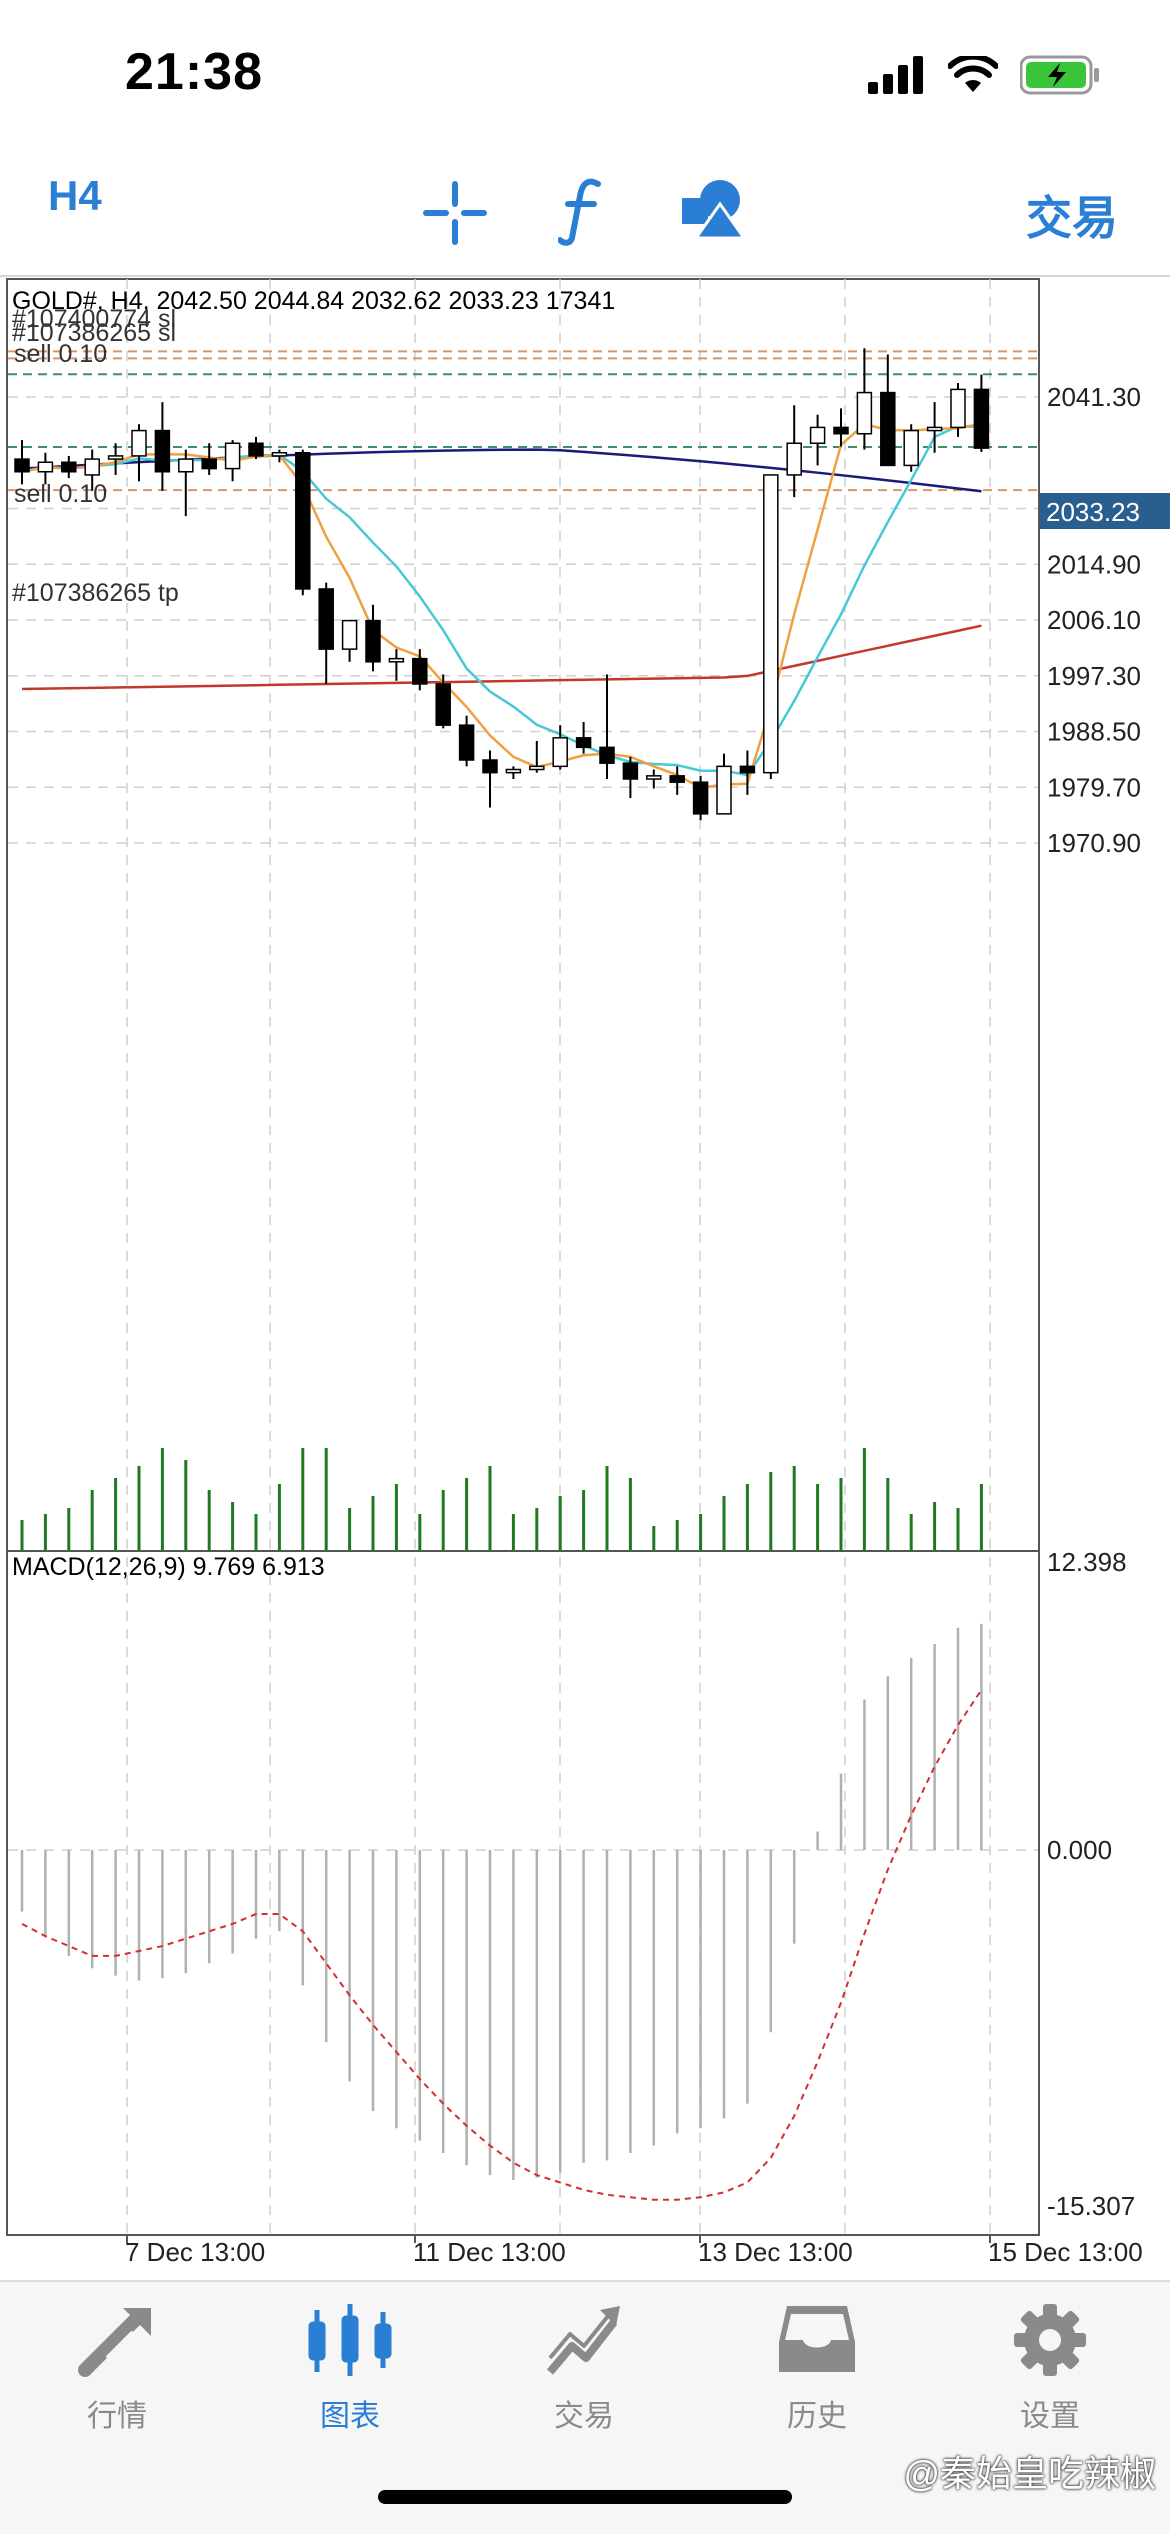 Image resolution: width=1170 pixels, height=2534 pixels. What do you see at coordinates (1050, 2340) in the screenshot?
I see `gear-icon` at bounding box center [1050, 2340].